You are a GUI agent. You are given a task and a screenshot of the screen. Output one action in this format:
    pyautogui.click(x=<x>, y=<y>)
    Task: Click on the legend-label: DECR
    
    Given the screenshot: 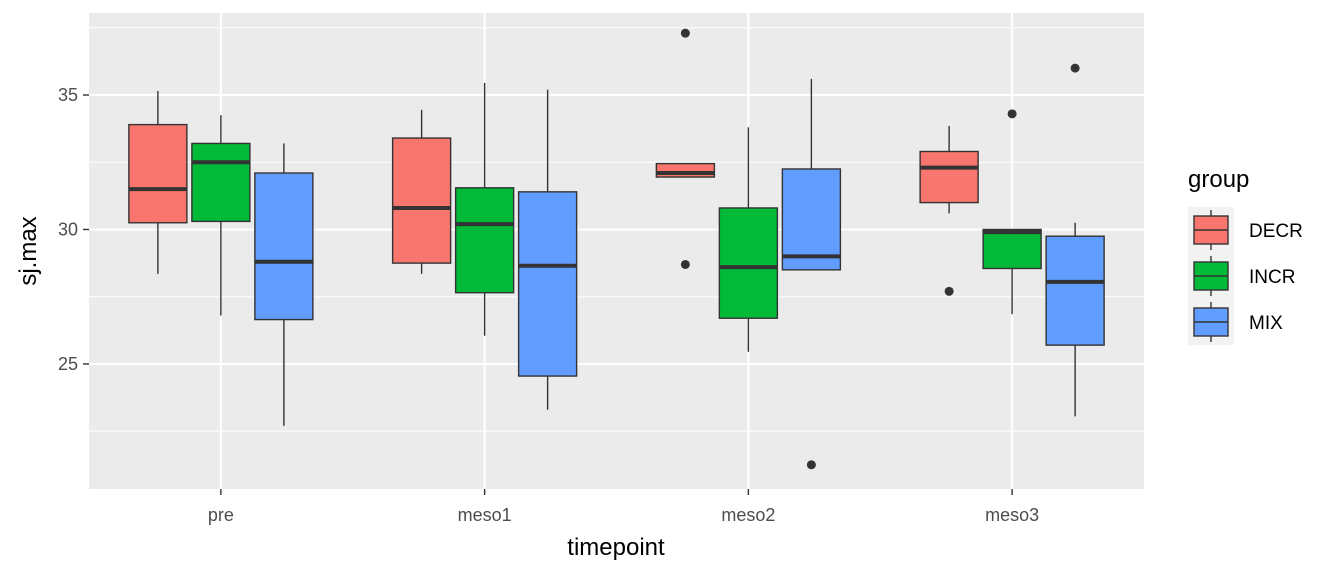 What is the action you would take?
    pyautogui.click(x=1276, y=231)
    